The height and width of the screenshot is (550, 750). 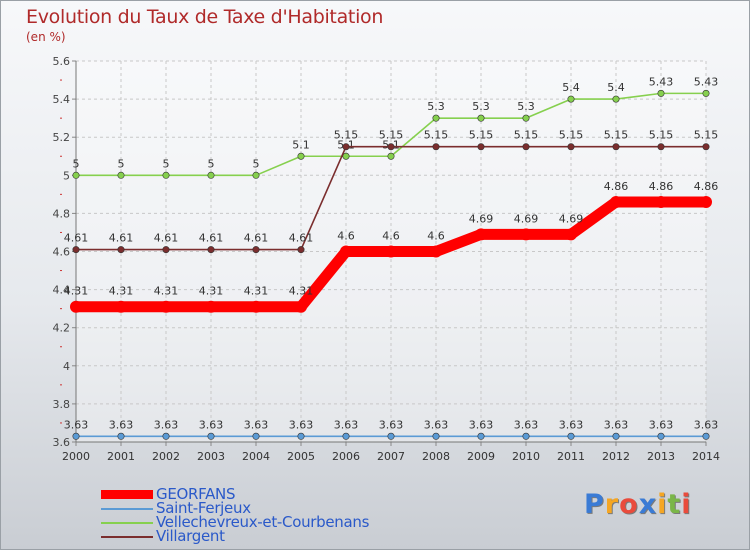 I want to click on data-label-vellechevreux-et-courbenans: 5.43, so click(x=706, y=81).